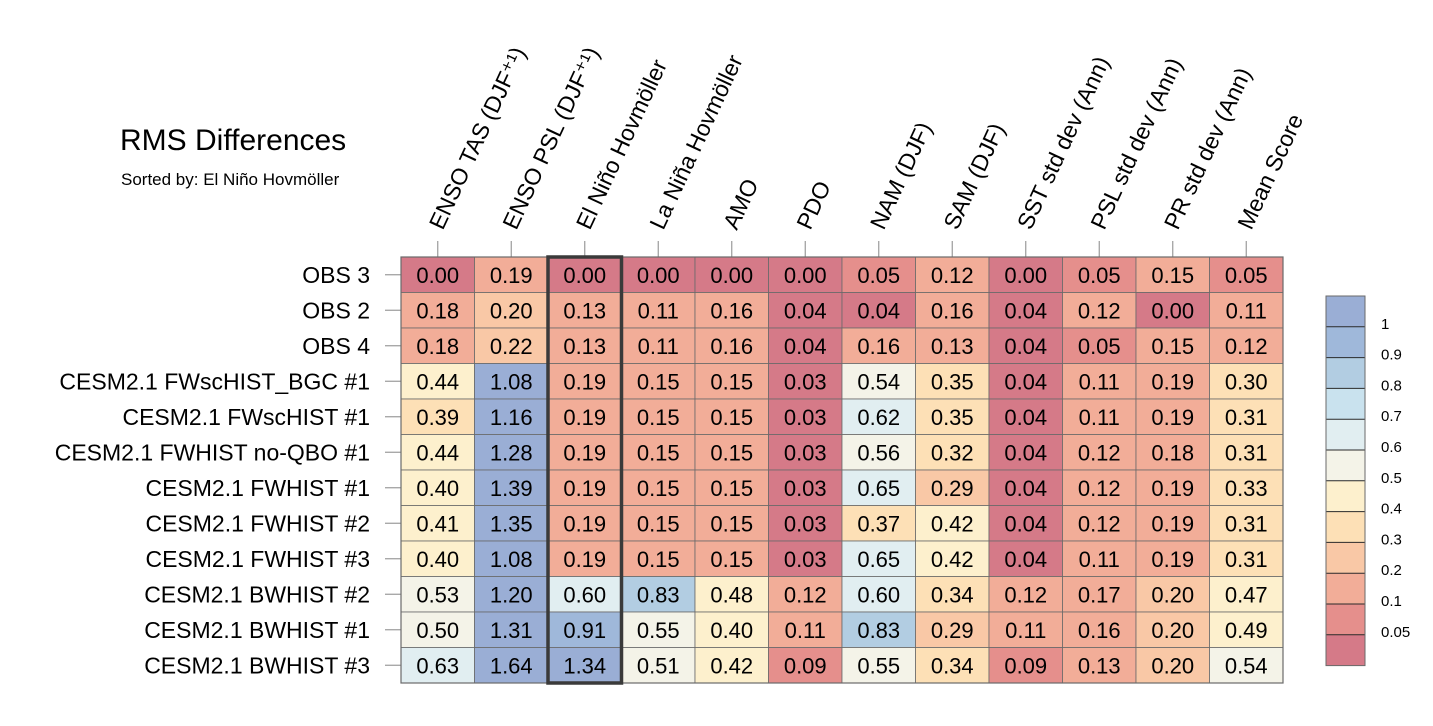 The height and width of the screenshot is (726, 1433). I want to click on cell-value: 0.44, so click(437, 381).